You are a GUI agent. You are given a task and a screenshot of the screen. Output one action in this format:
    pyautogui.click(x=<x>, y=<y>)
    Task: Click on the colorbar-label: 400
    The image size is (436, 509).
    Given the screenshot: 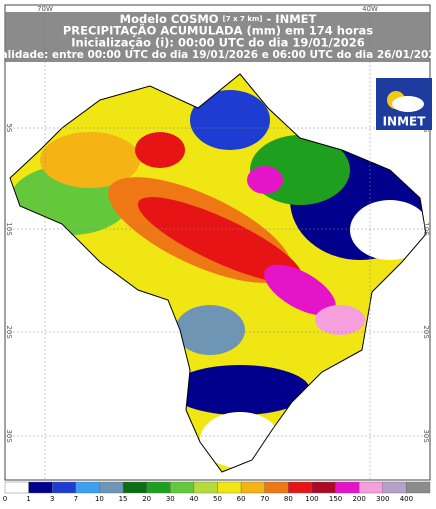 What is the action you would take?
    pyautogui.click(x=406, y=499)
    